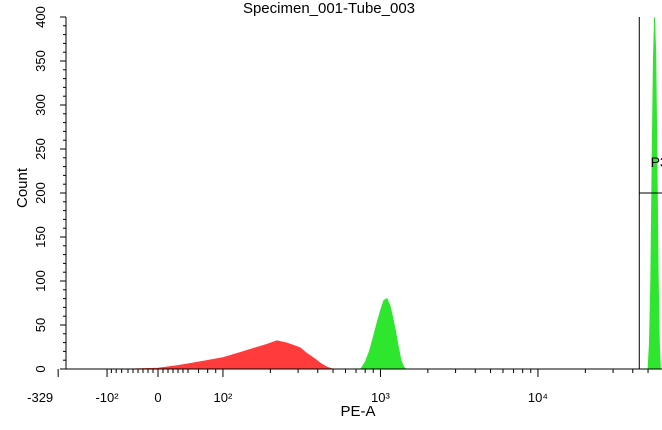 The width and height of the screenshot is (662, 430). I want to click on y-tick-label: 0, so click(40, 368).